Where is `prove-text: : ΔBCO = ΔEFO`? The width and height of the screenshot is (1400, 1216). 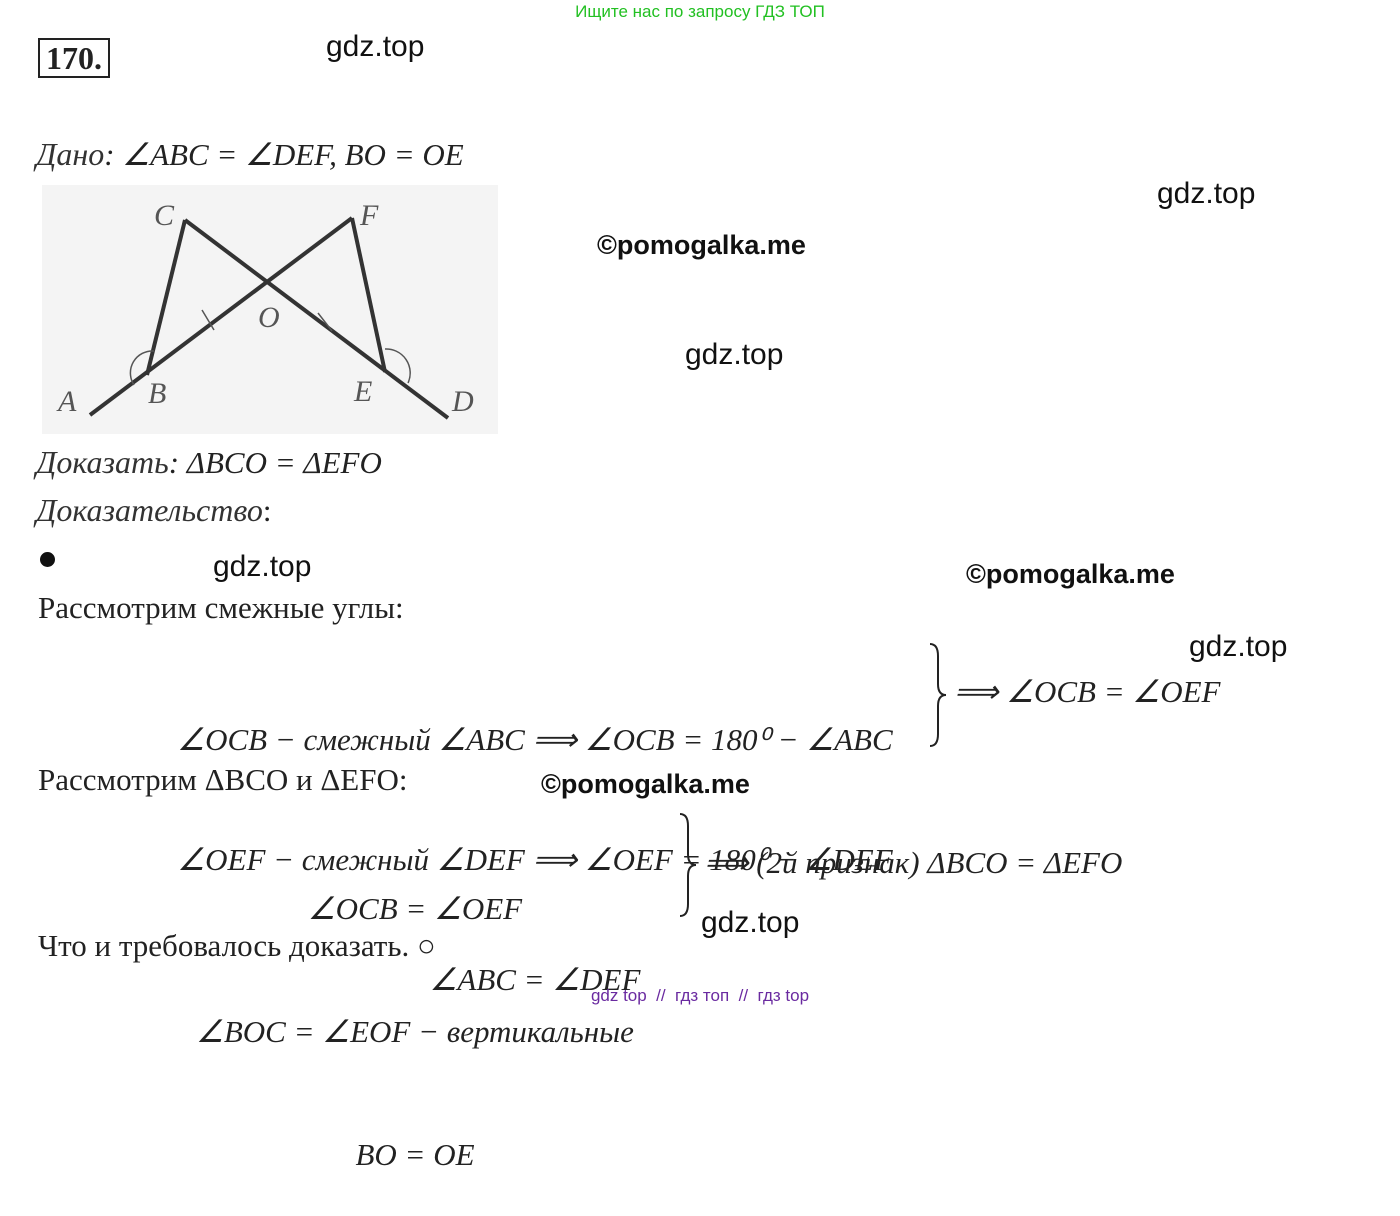
prove-text: : ΔBCO = ΔEFO is located at coordinates (275, 462).